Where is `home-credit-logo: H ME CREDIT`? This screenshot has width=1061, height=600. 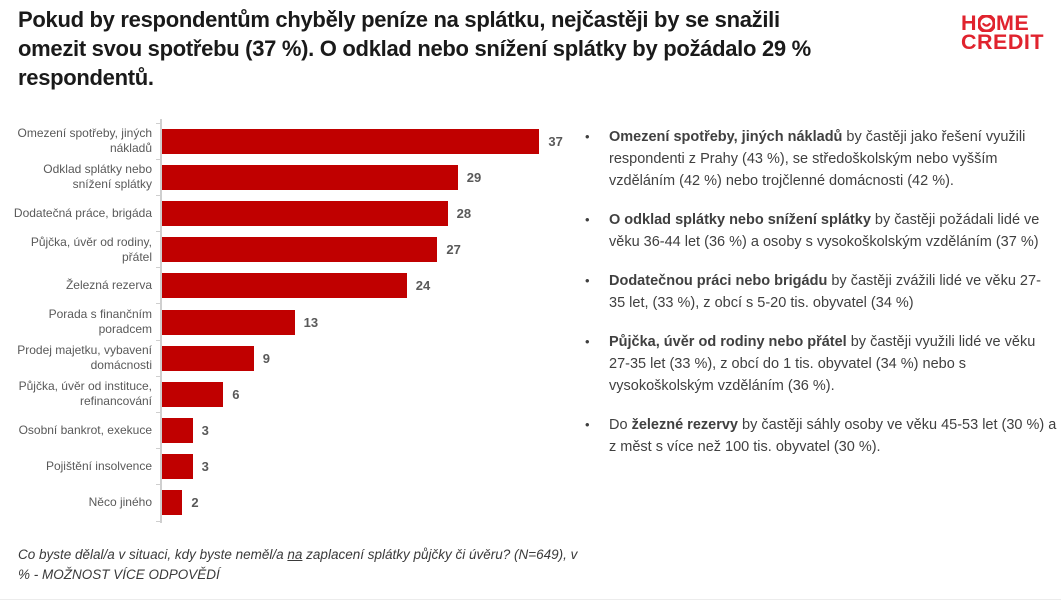
home-credit-logo: H ME CREDIT is located at coordinates (1002, 32).